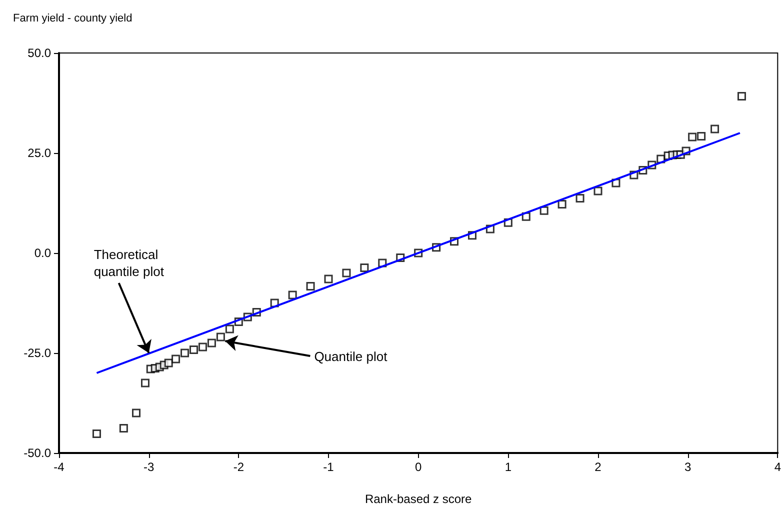  I want to click on x-tick-label: -4, so click(59, 467).